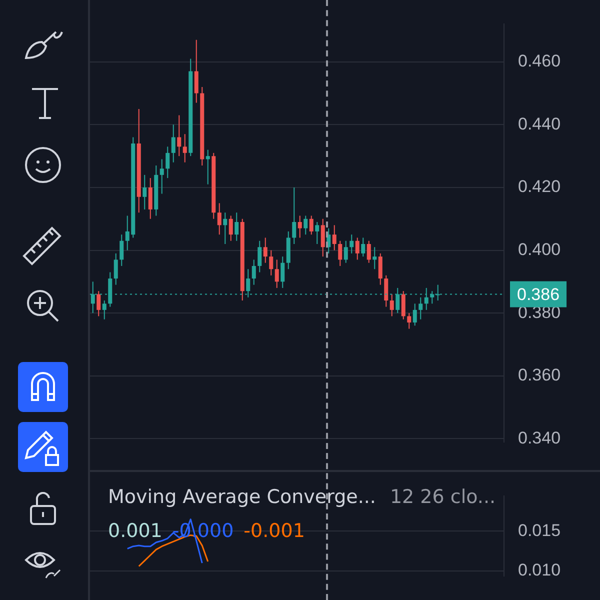 The image size is (600, 600). What do you see at coordinates (539, 249) in the screenshot?
I see `y-tick-label: 0.400` at bounding box center [539, 249].